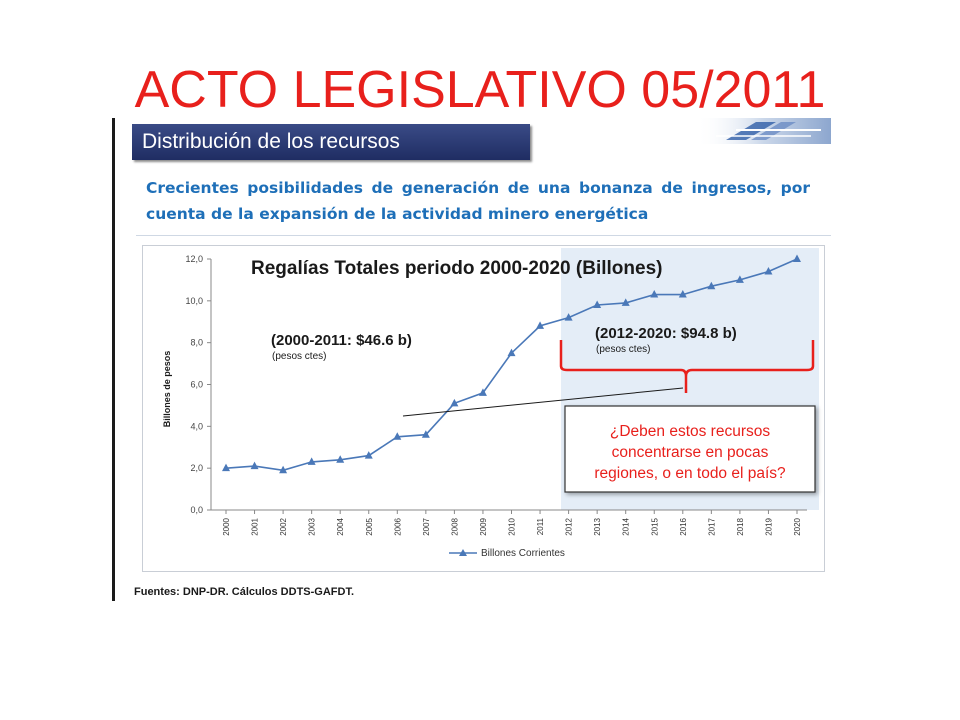 The width and height of the screenshot is (960, 720). I want to click on section-bar: Distribución de los recursos, so click(331, 142).